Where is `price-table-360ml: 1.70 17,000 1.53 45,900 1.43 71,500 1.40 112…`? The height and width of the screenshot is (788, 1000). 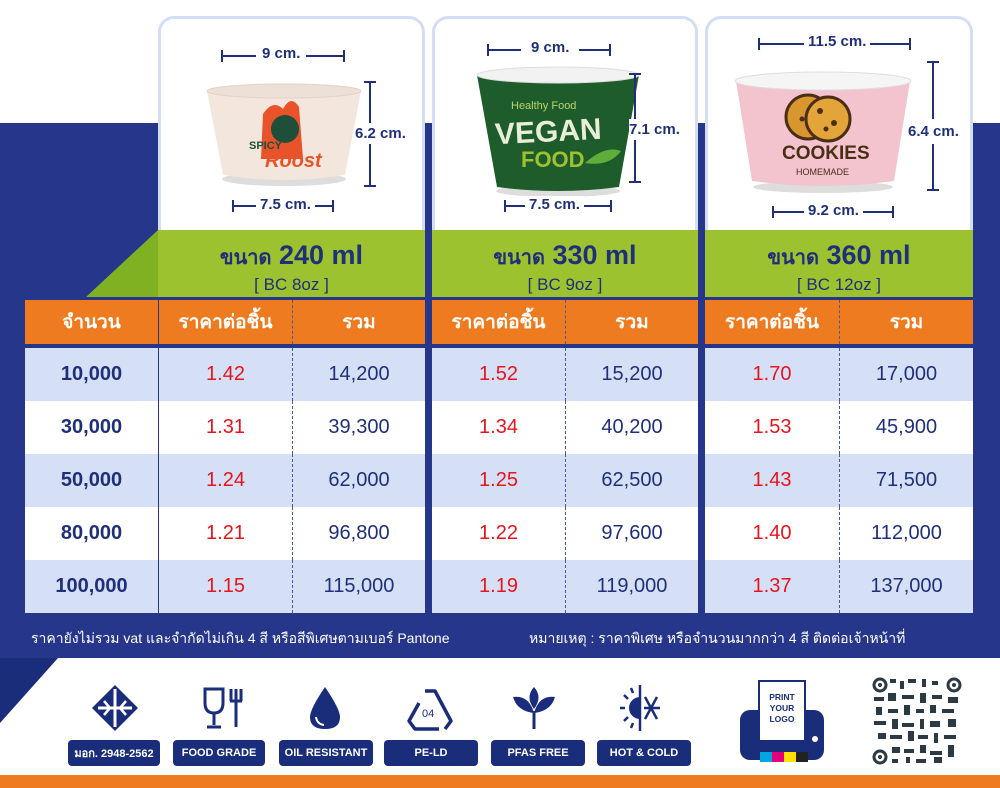 price-table-360ml: 1.70 17,000 1.53 45,900 1.43 71,500 1.40 112… is located at coordinates (839, 480).